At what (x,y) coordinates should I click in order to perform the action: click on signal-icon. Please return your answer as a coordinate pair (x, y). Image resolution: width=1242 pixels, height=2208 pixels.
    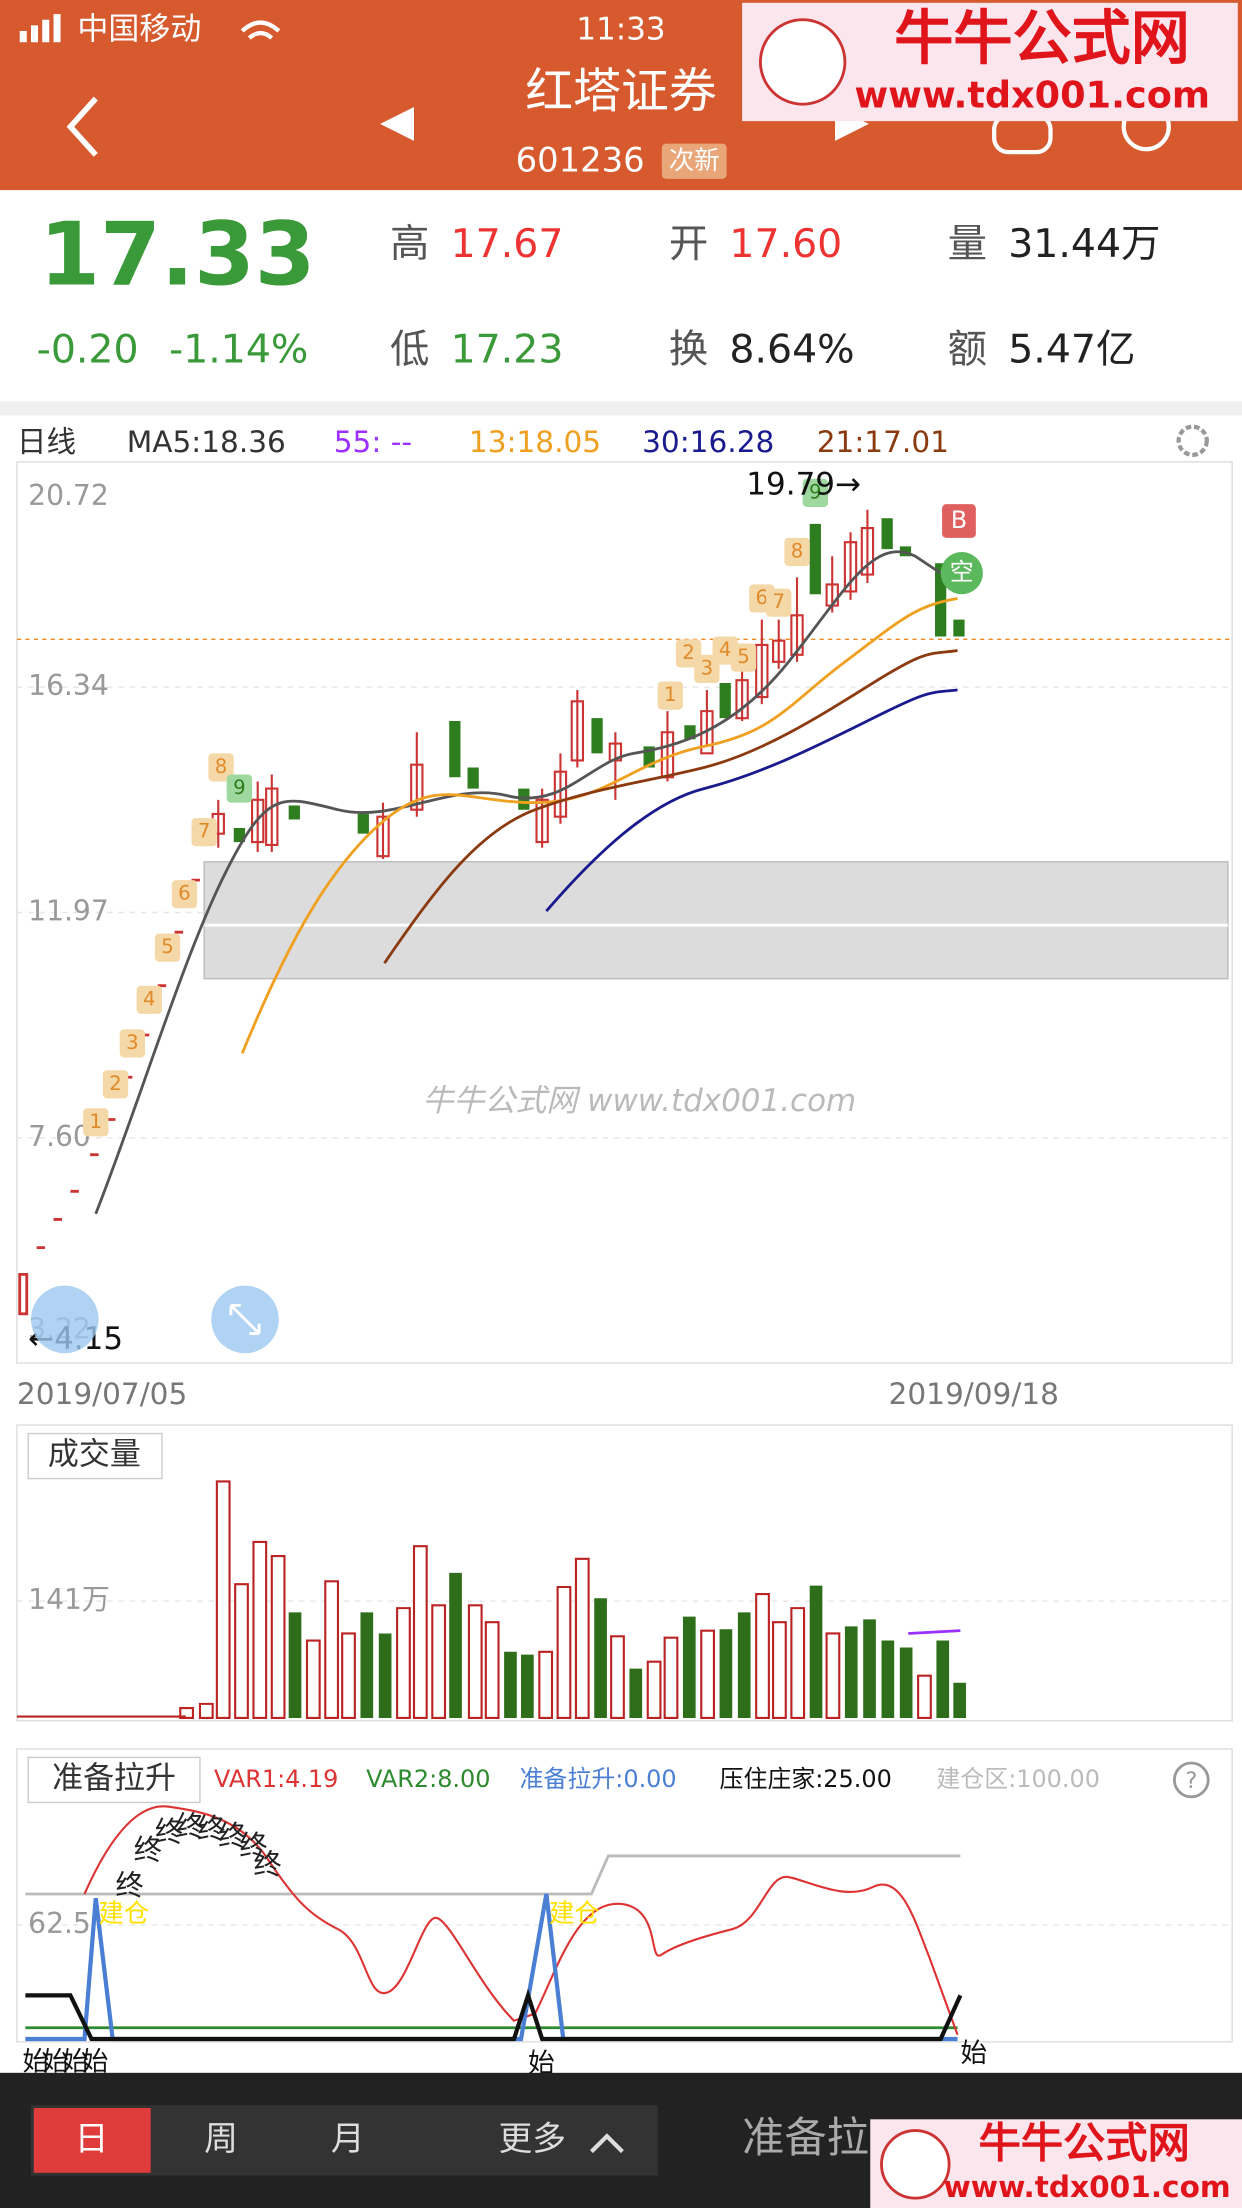
    Looking at the image, I should click on (40, 28).